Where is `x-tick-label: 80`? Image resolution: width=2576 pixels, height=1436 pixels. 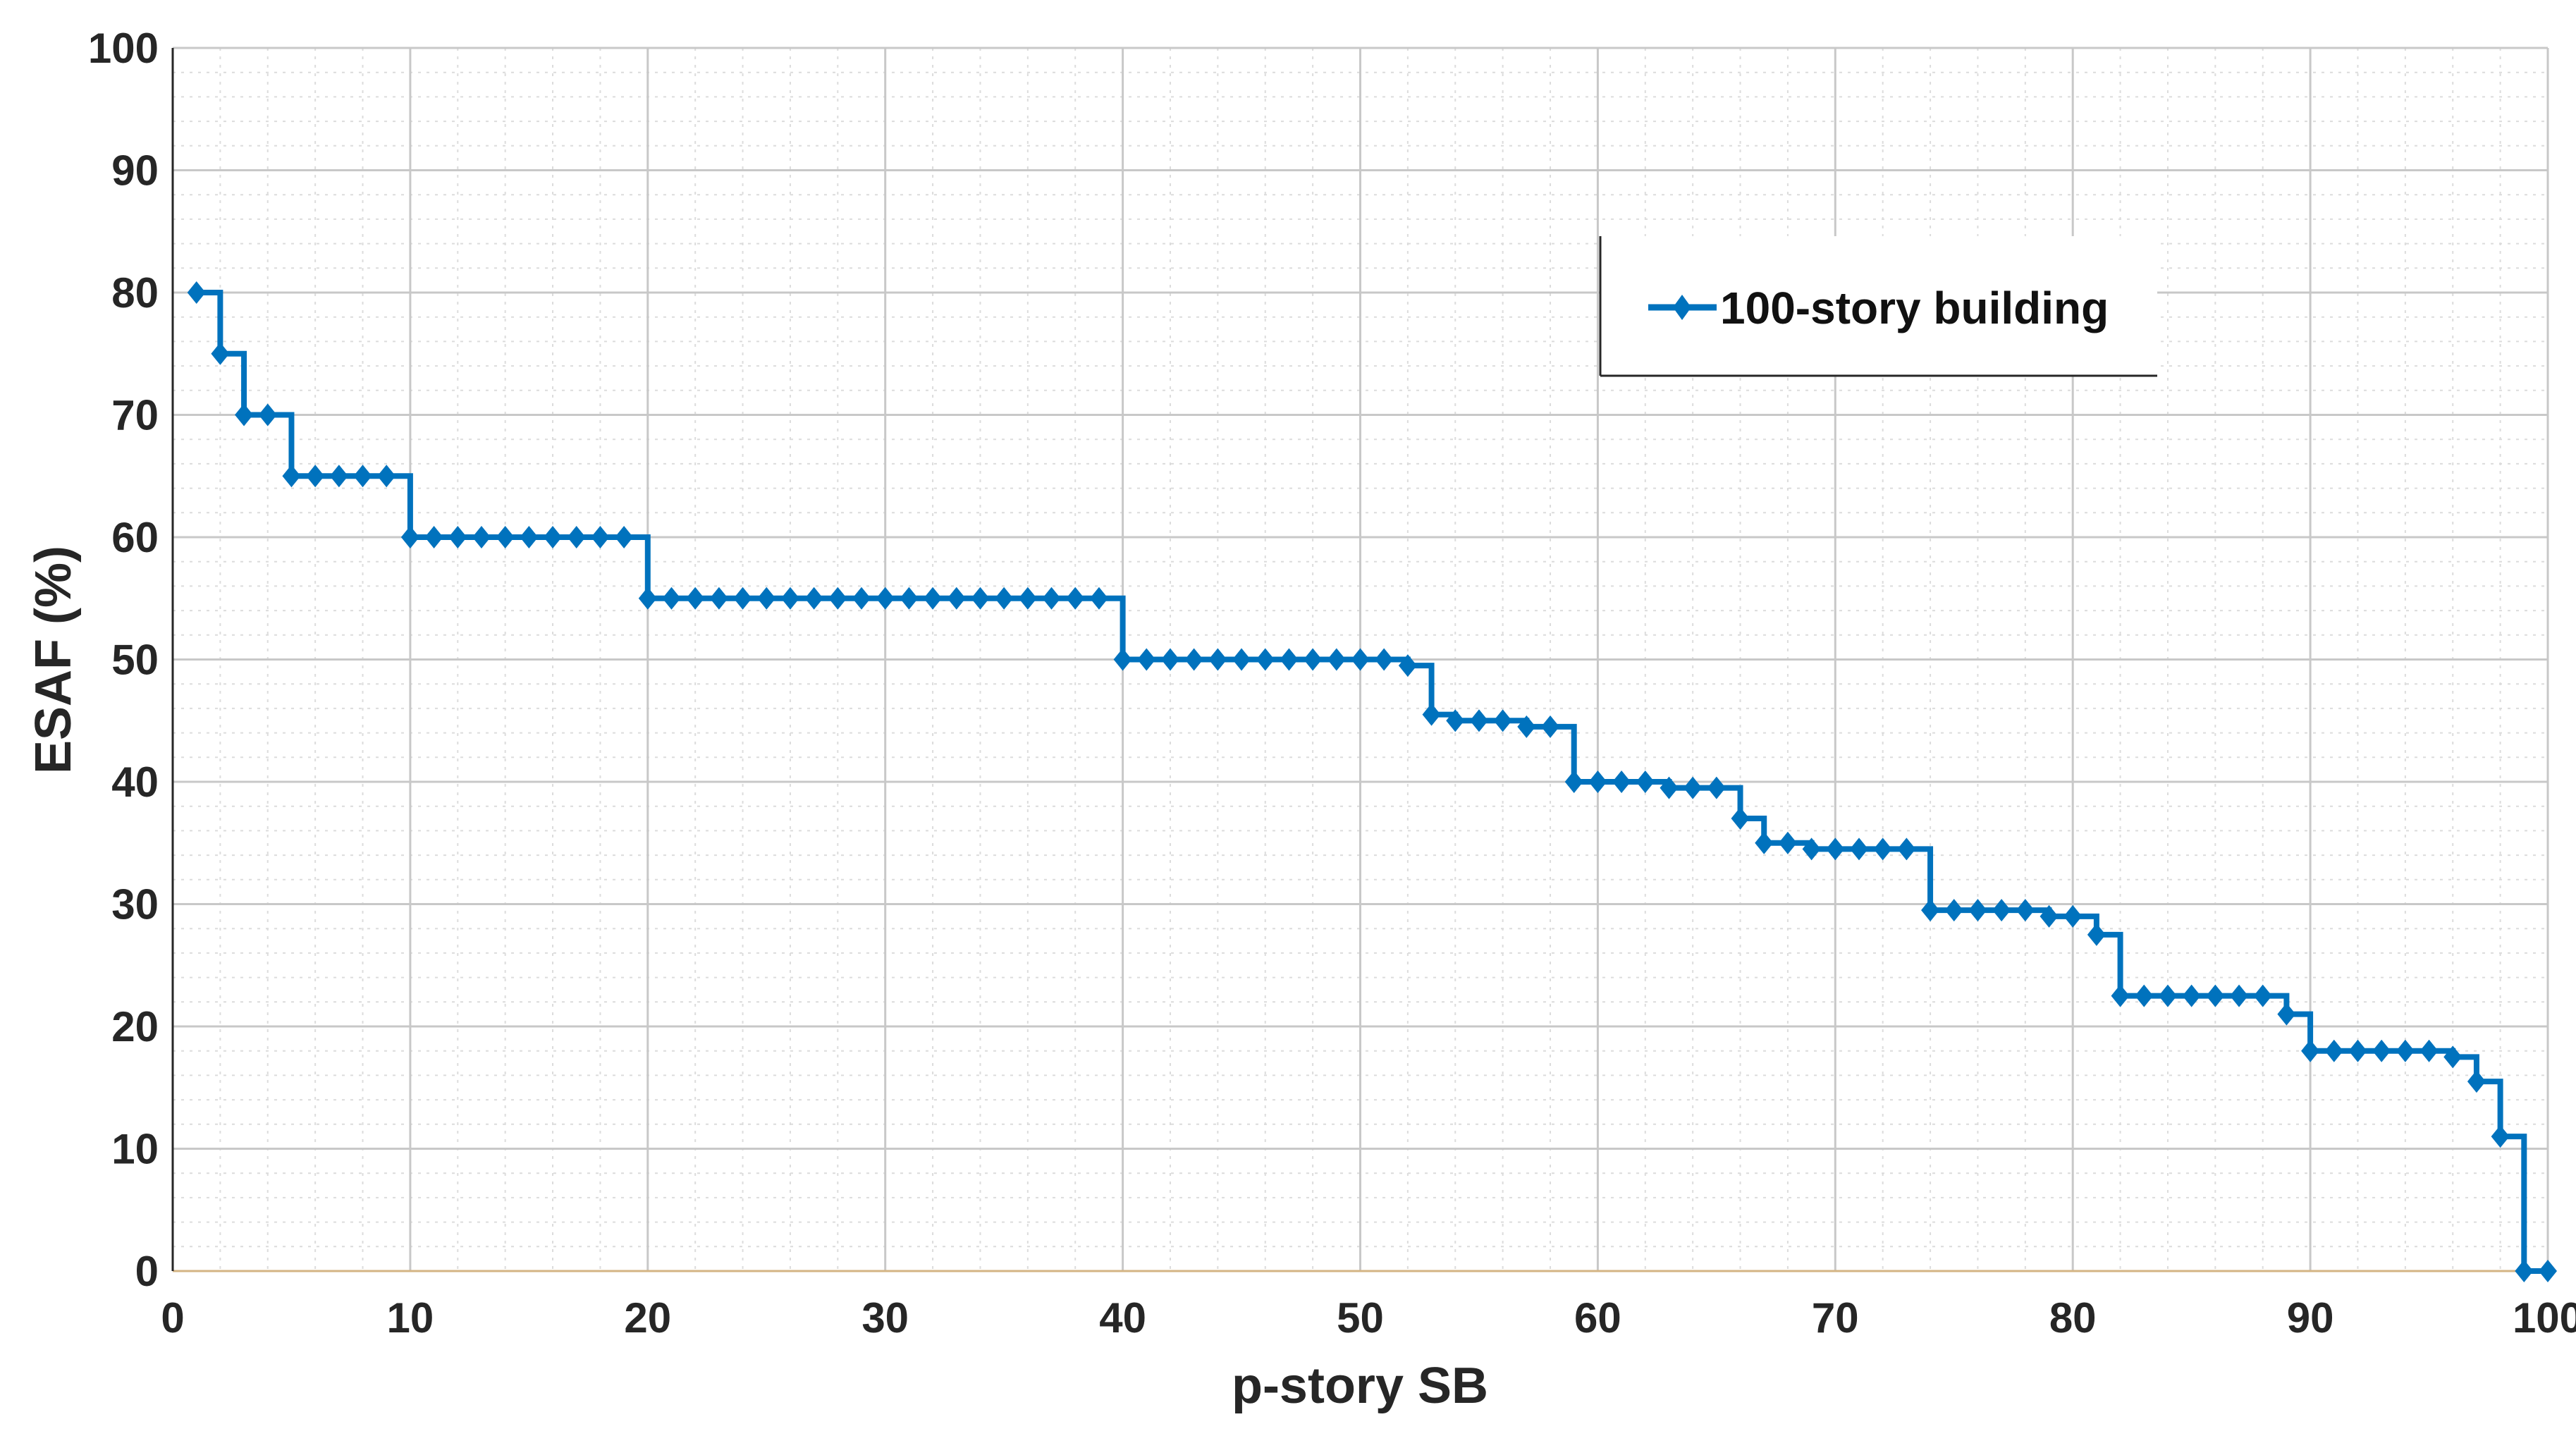
x-tick-label: 80 is located at coordinates (2073, 1318).